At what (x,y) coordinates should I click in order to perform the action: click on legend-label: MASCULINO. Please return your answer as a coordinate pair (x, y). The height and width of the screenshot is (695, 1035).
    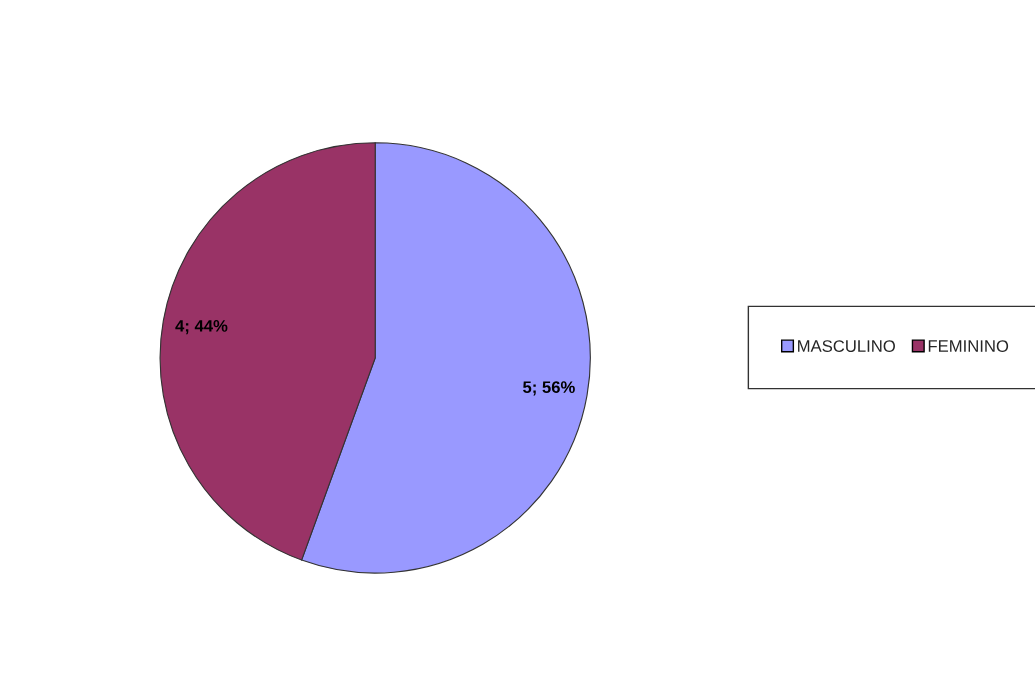
    Looking at the image, I should click on (846, 346).